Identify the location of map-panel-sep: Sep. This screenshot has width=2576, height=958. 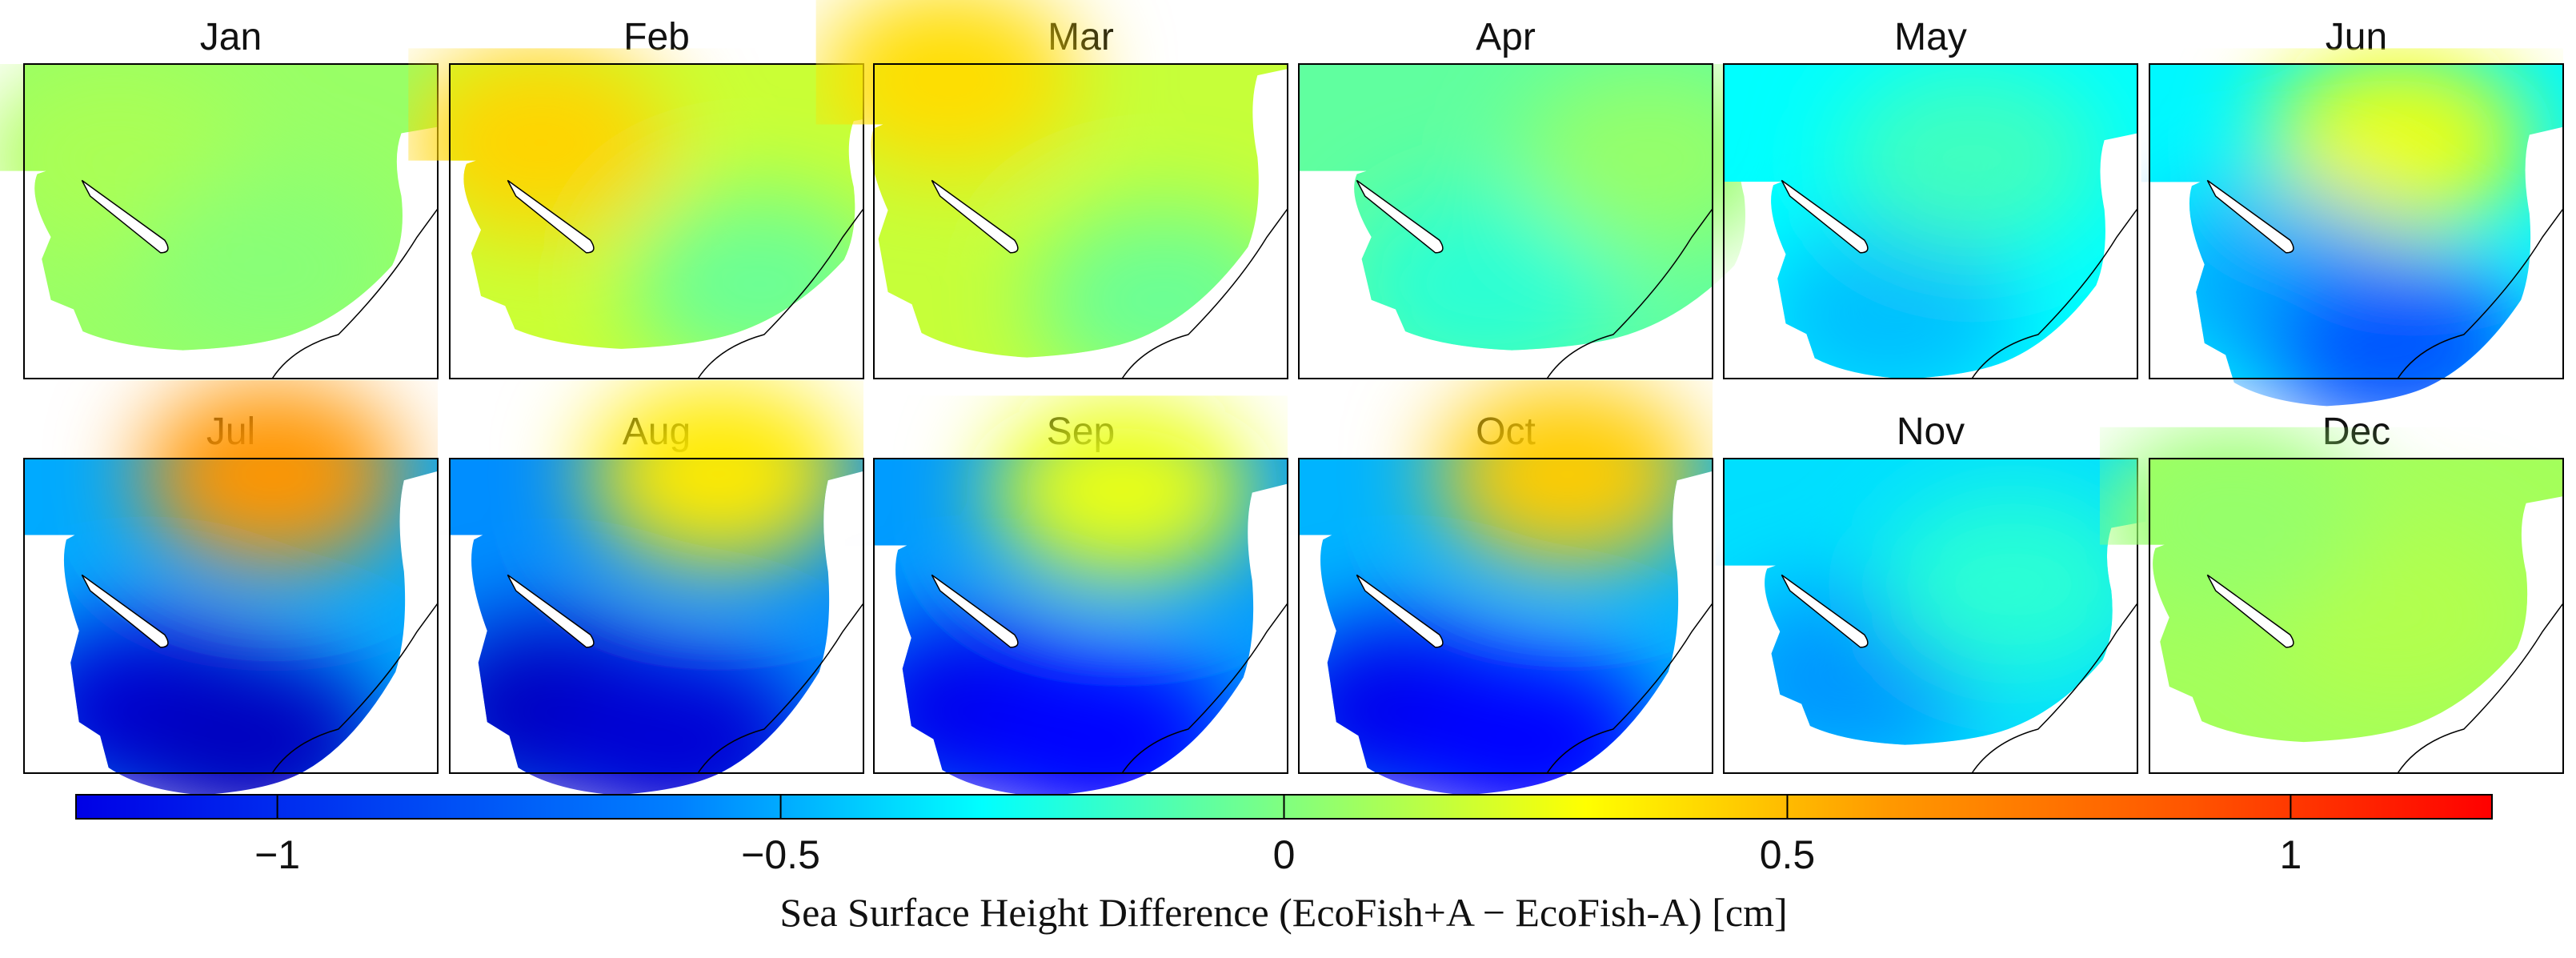
(1066, 596).